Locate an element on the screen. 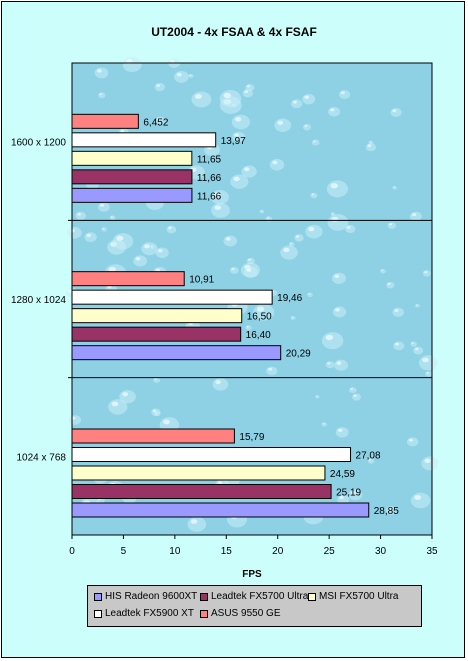 The height and width of the screenshot is (661, 468). bar-value-label: 16,50 is located at coordinates (259, 317).